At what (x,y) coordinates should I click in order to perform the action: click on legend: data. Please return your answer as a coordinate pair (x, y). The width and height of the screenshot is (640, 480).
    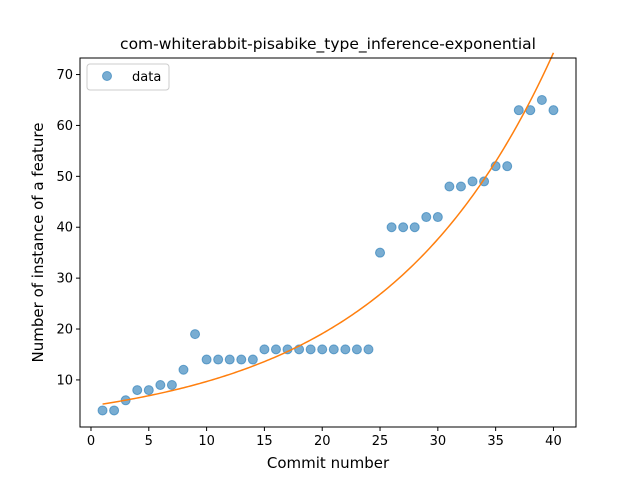
    Looking at the image, I should click on (128, 77).